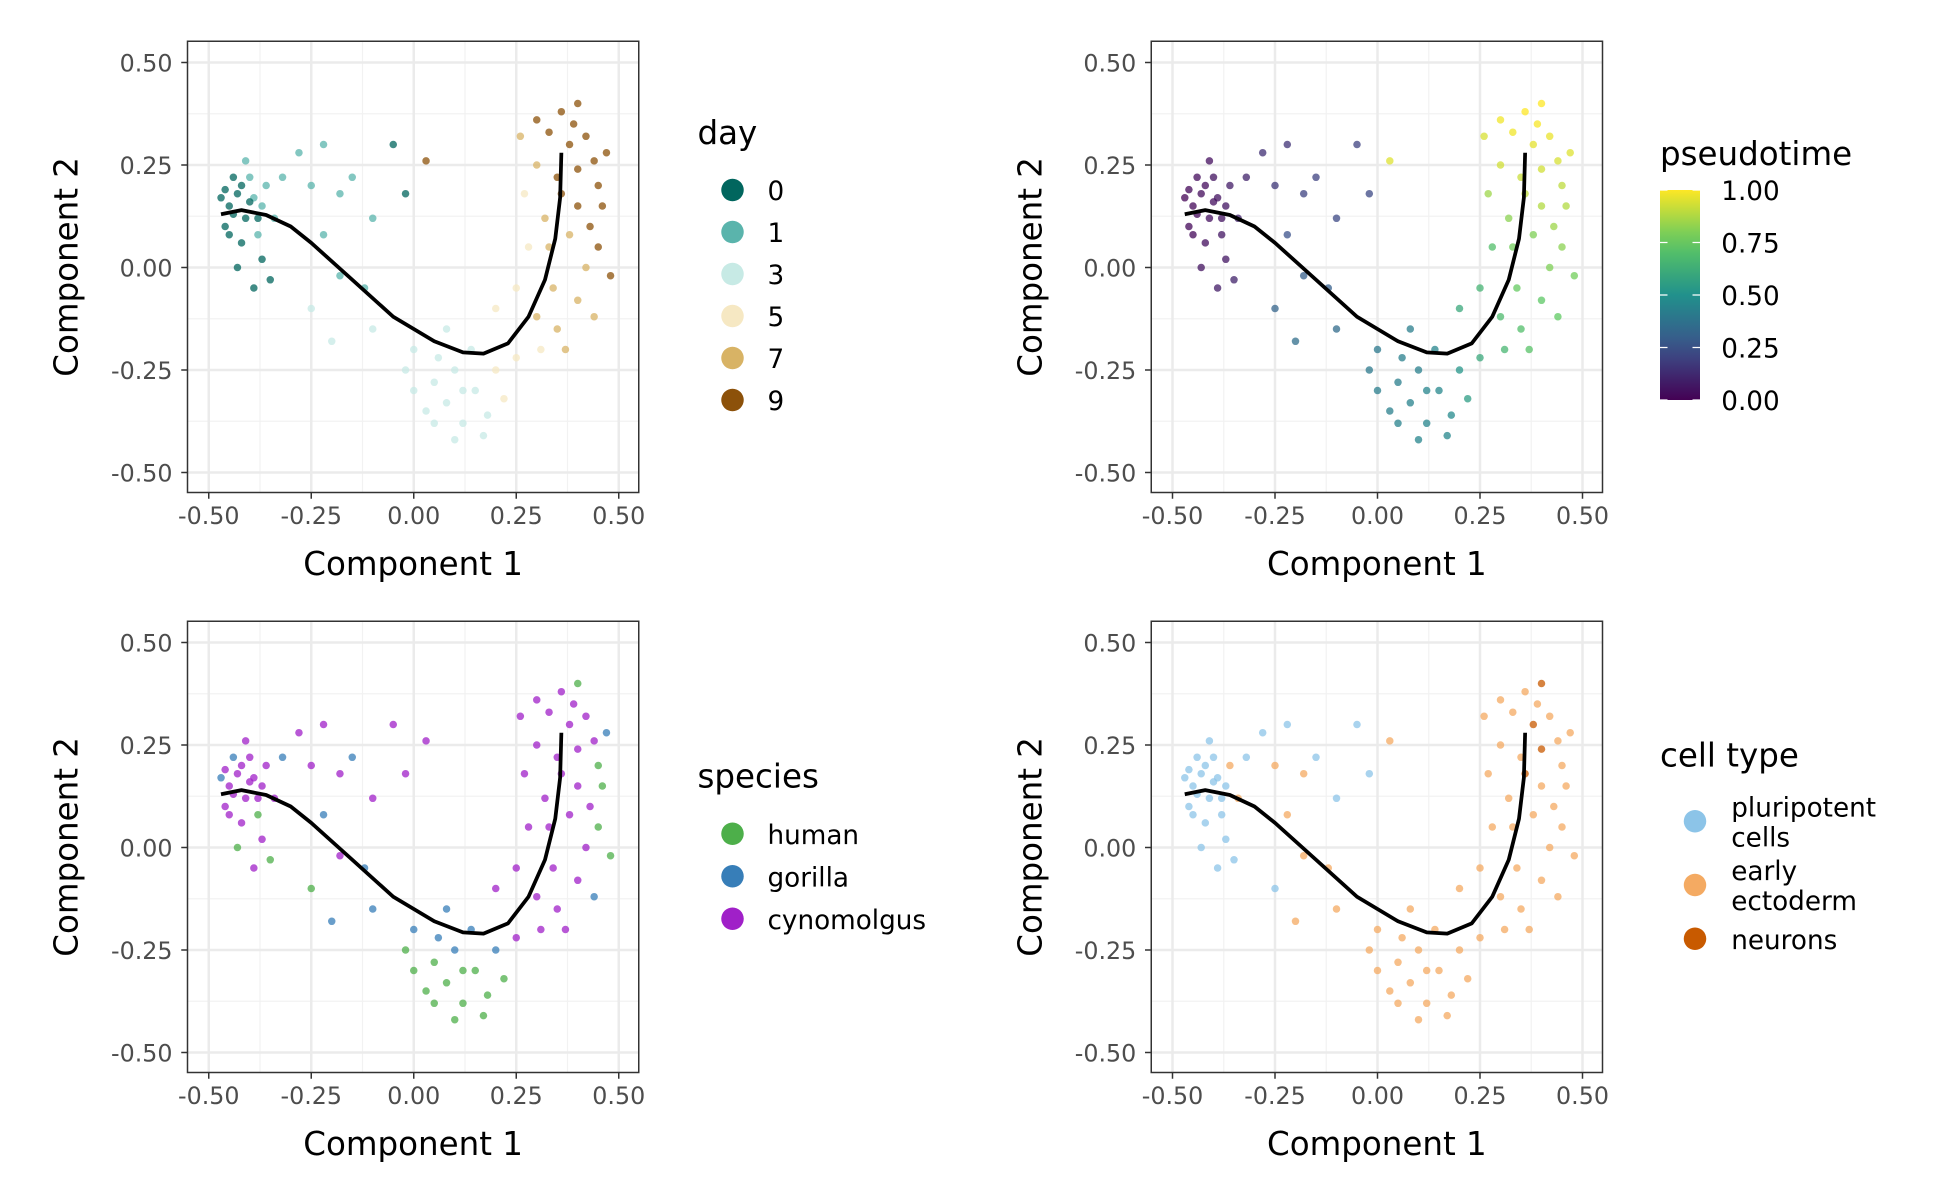 The image size is (1950, 1200). Describe the element at coordinates (208, 1096) in the screenshot. I see `x-tick-label: -0.50` at that location.